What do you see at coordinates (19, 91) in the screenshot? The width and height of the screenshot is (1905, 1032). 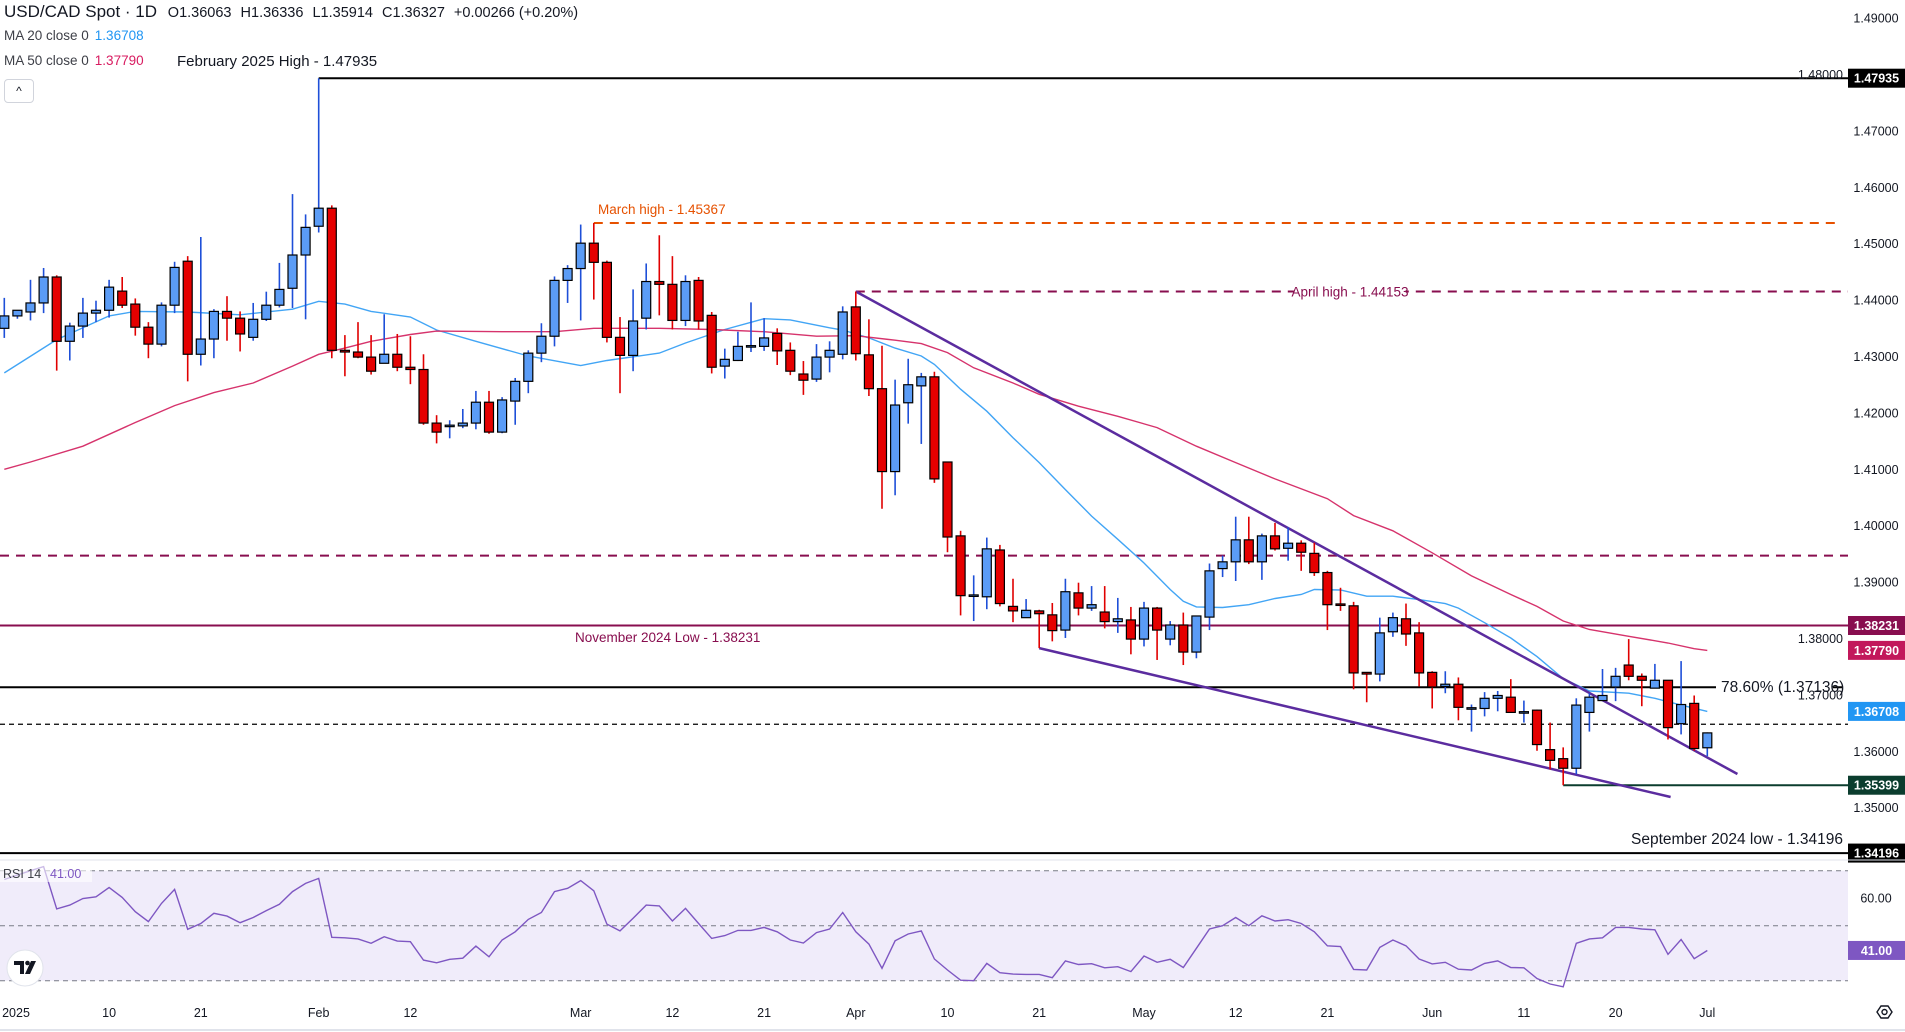 I see `collapse-legend-button: ^` at bounding box center [19, 91].